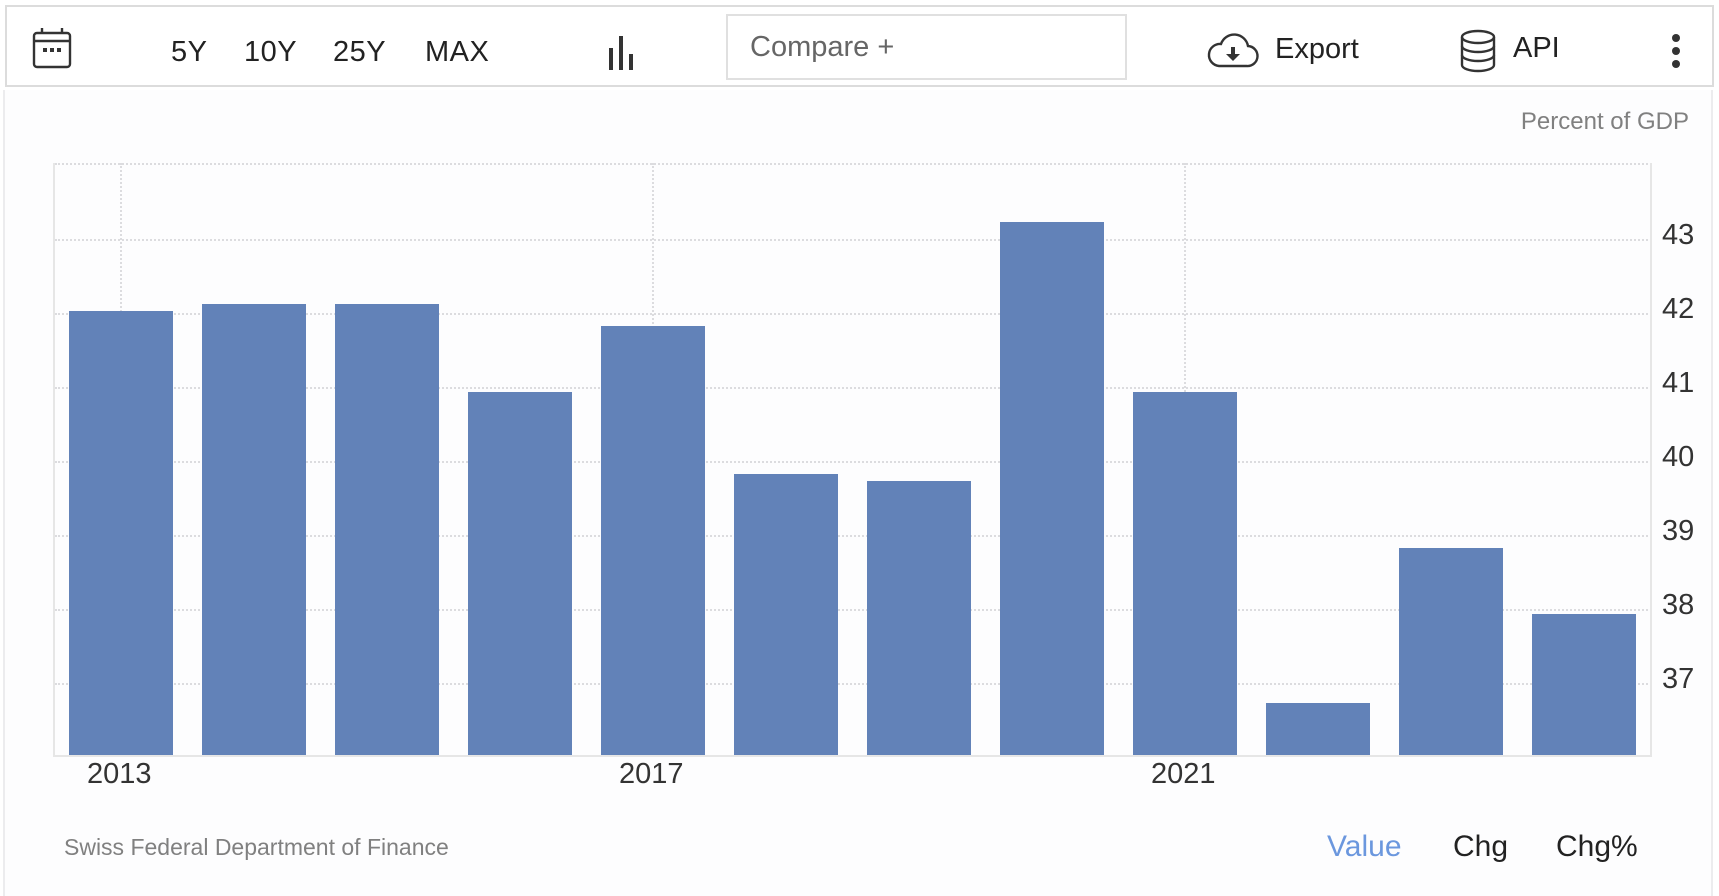 The width and height of the screenshot is (1719, 896). I want to click on range-5y-button: 5Y, so click(189, 52).